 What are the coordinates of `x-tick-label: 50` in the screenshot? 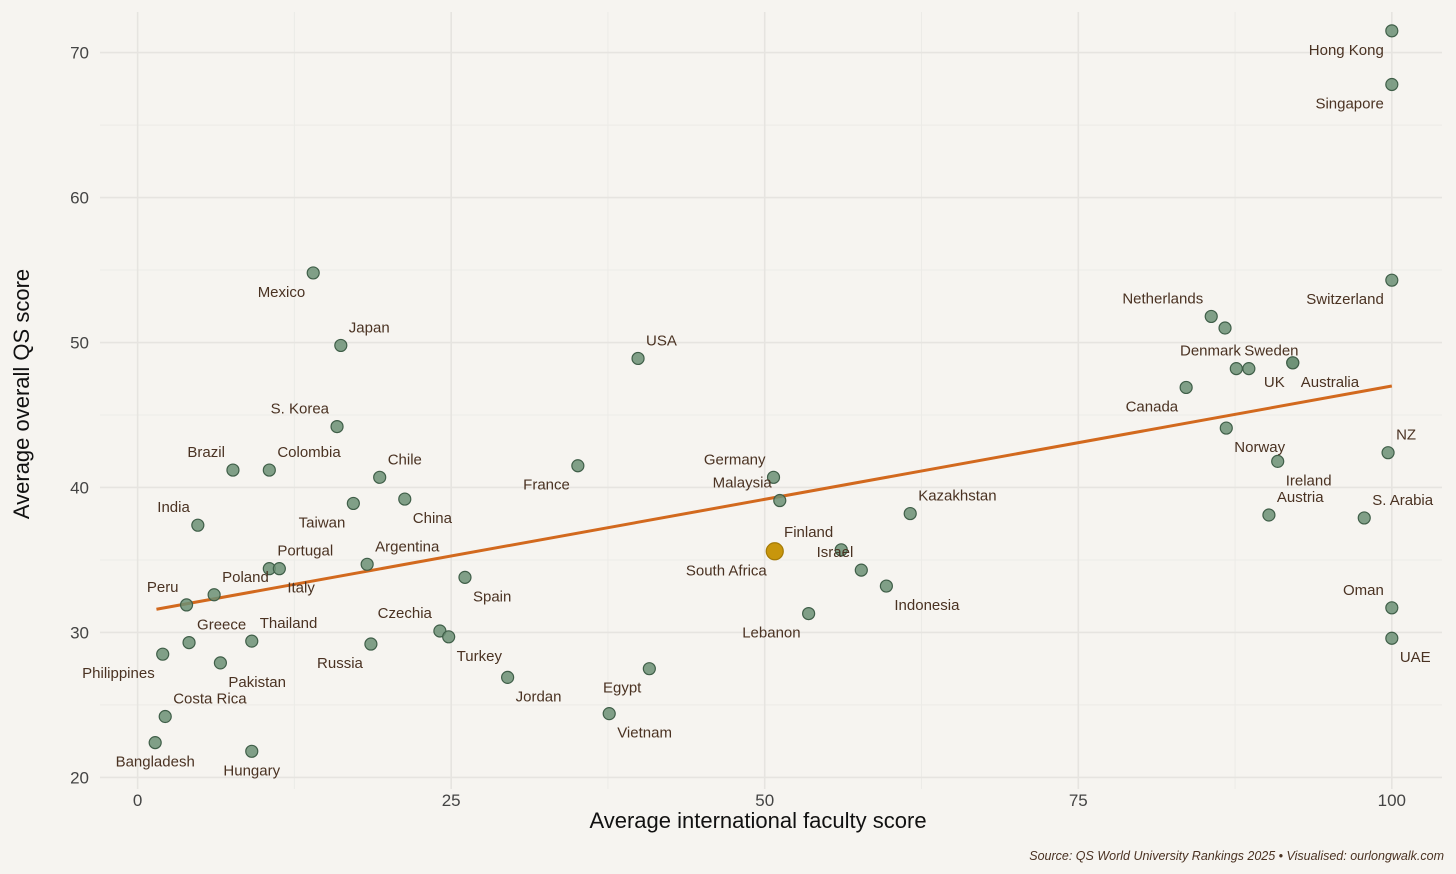 It's located at (764, 800).